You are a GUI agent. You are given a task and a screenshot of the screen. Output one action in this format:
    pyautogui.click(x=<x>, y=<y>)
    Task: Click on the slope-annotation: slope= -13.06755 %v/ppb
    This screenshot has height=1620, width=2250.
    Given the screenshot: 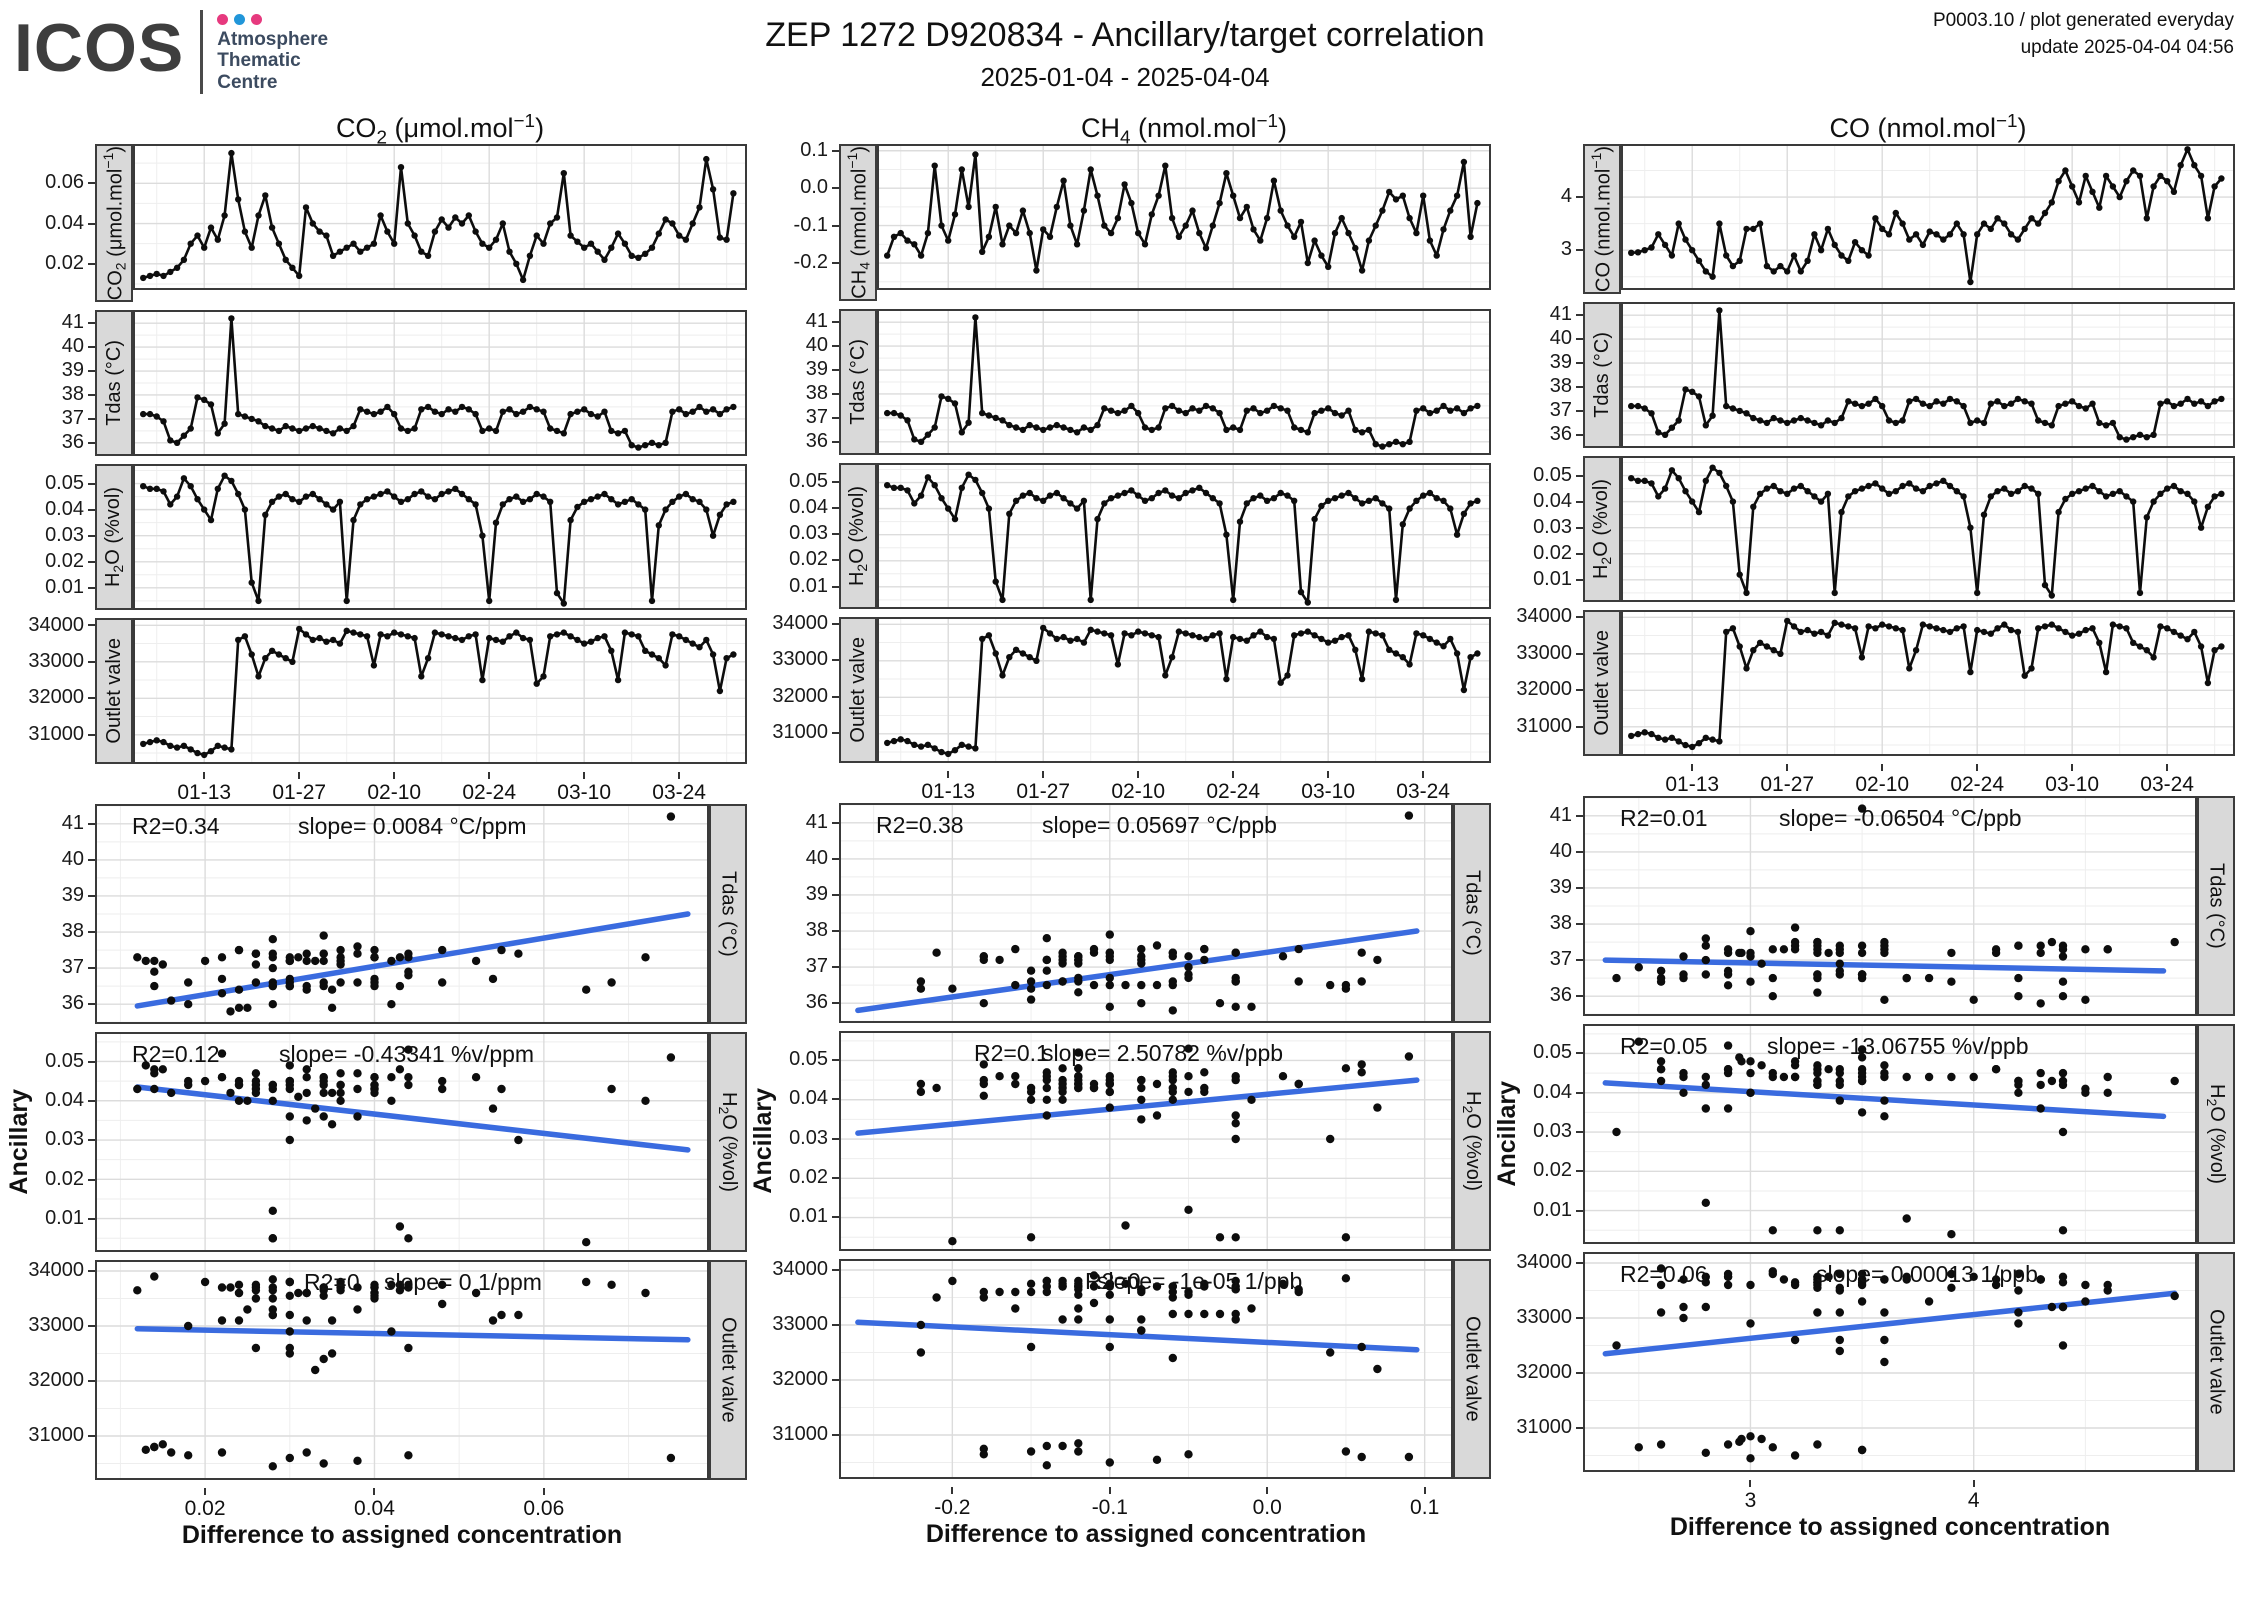 What is the action you would take?
    pyautogui.click(x=1898, y=1046)
    